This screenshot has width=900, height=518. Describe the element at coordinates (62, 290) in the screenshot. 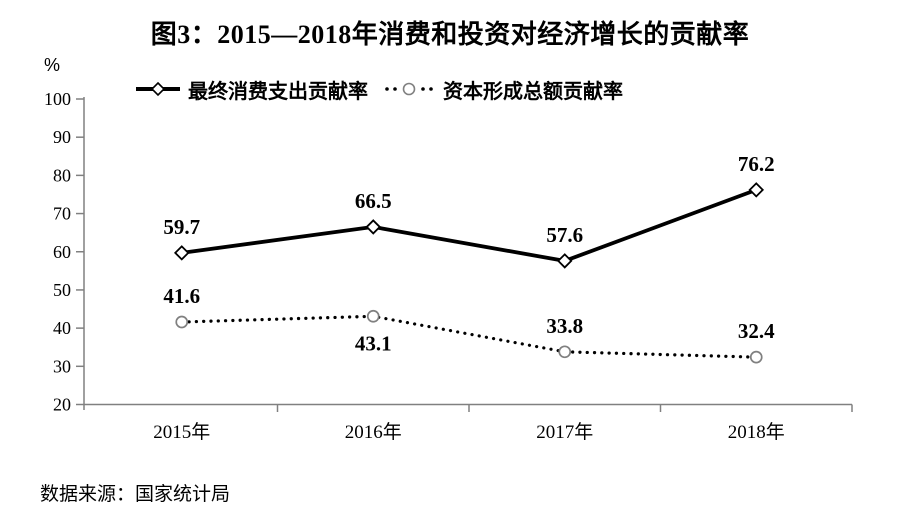

I see `y-tick-label: 50` at that location.